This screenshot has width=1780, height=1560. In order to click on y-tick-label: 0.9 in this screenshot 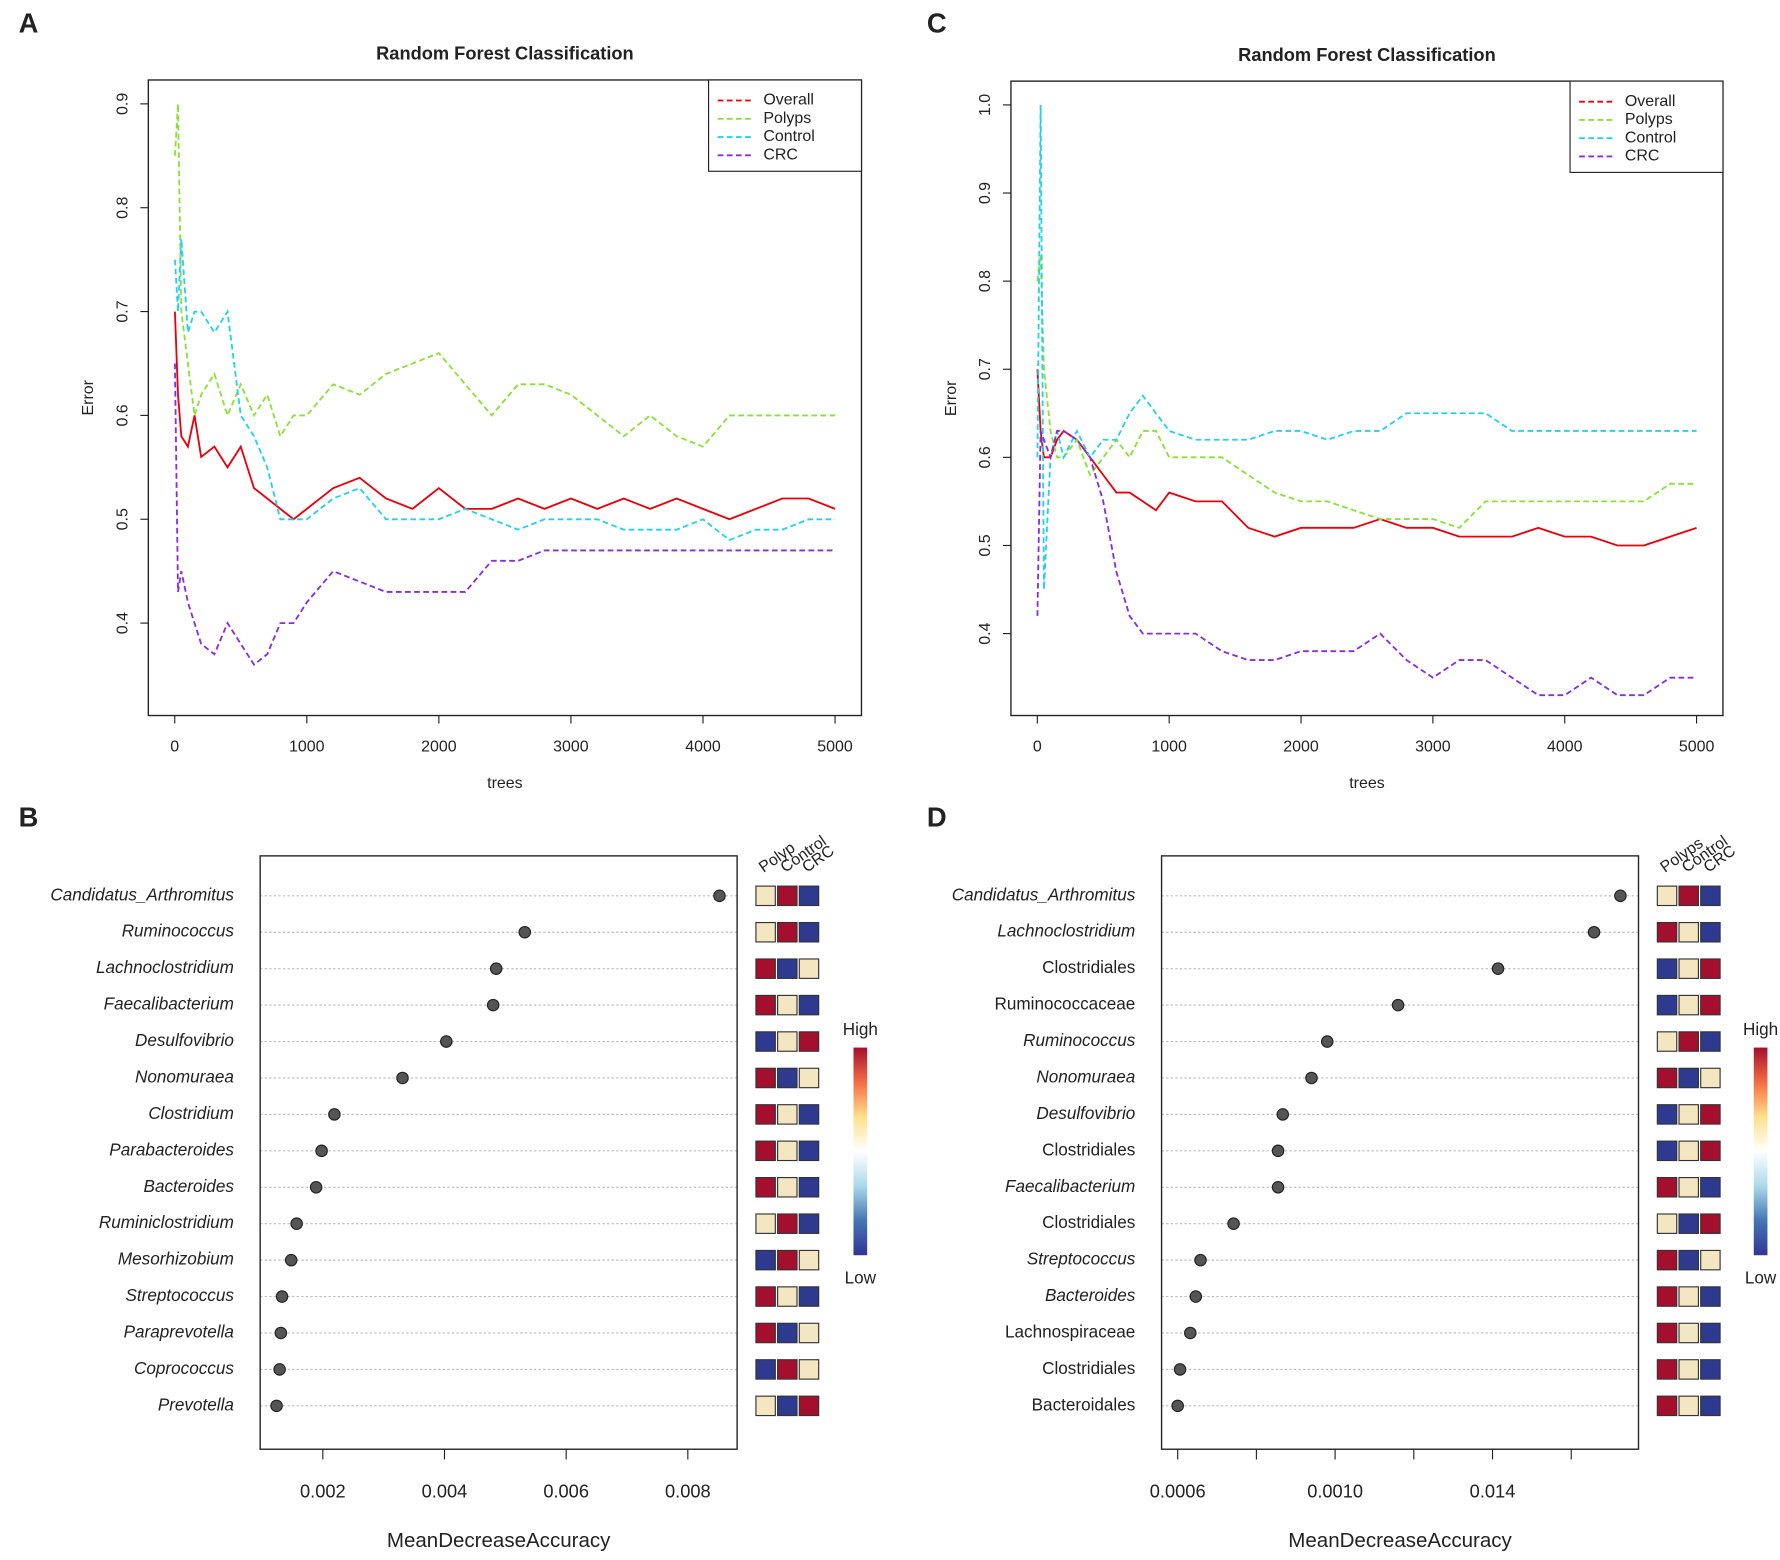, I will do `click(122, 104)`.